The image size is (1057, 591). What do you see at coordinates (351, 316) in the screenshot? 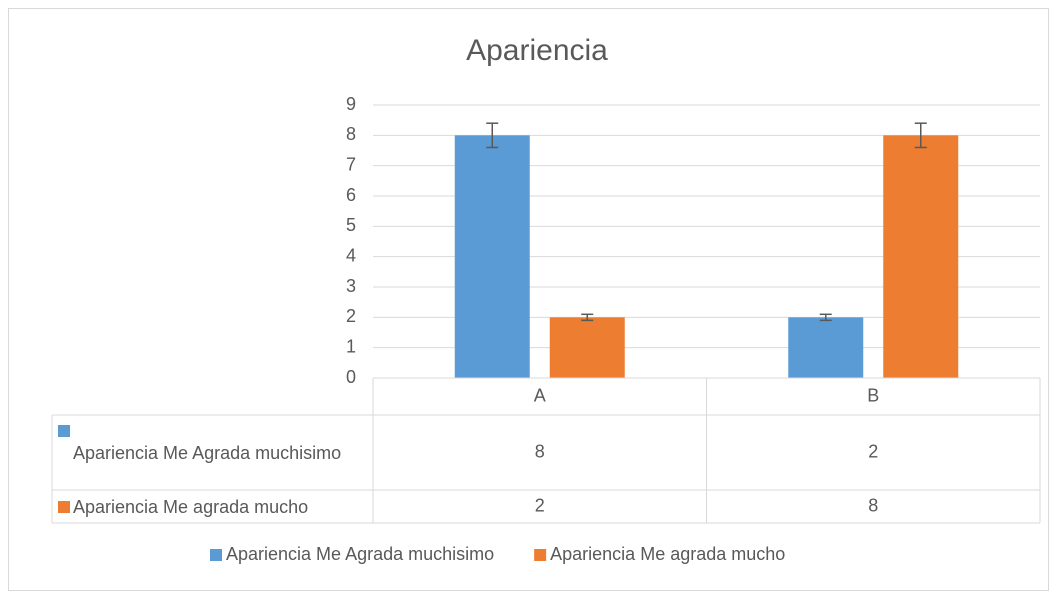
I see `y-tick-label: 2` at bounding box center [351, 316].